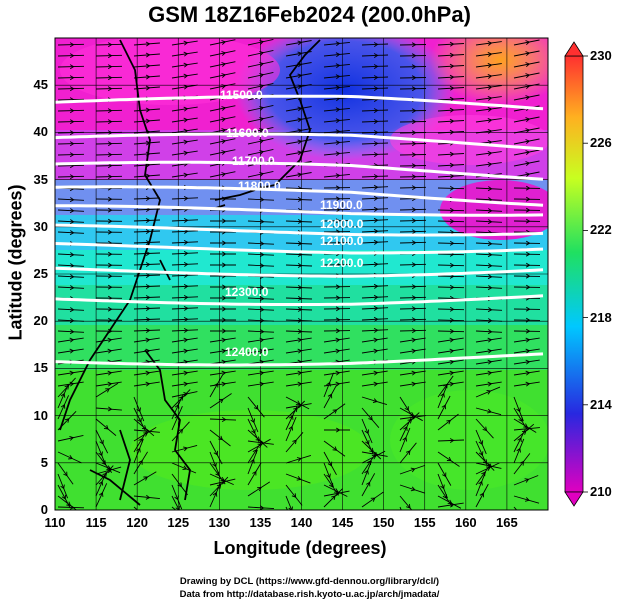  Describe the element at coordinates (260, 522) in the screenshot. I see `x-tick-label: 135` at that location.